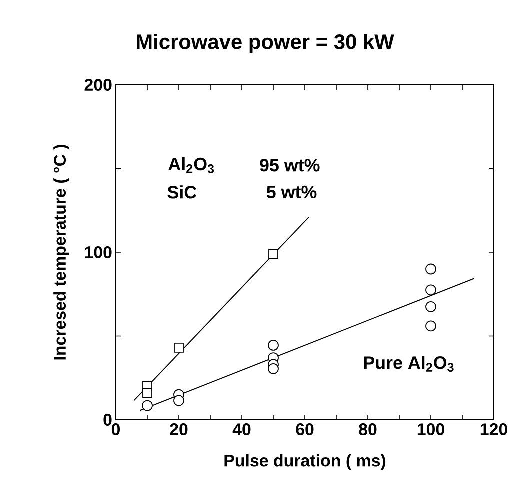  I want to click on chart-title: Microwave power = 30 kW, so click(265, 44).